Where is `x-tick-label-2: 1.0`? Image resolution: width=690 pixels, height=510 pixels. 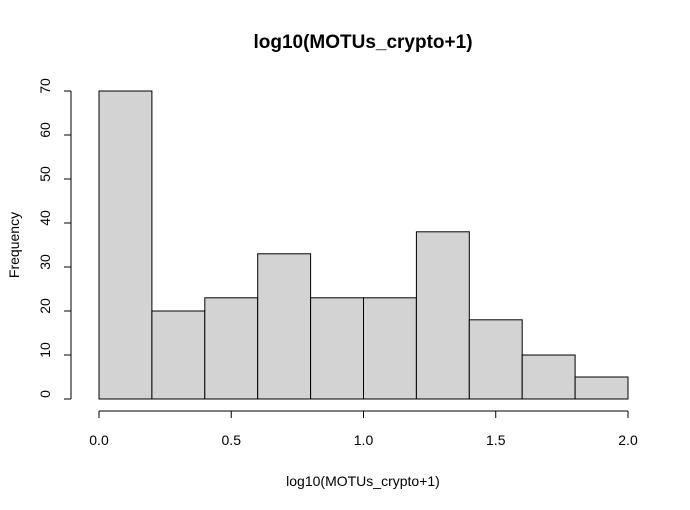
x-tick-label-2: 1.0 is located at coordinates (364, 440).